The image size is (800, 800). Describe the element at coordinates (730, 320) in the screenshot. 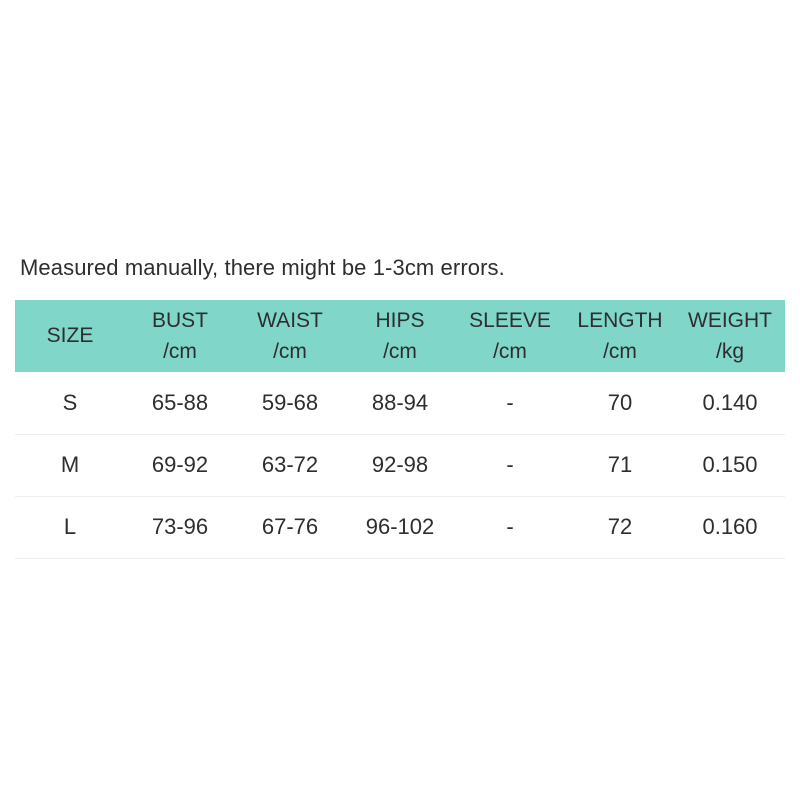

I see `column-label: WEIGHT` at that location.